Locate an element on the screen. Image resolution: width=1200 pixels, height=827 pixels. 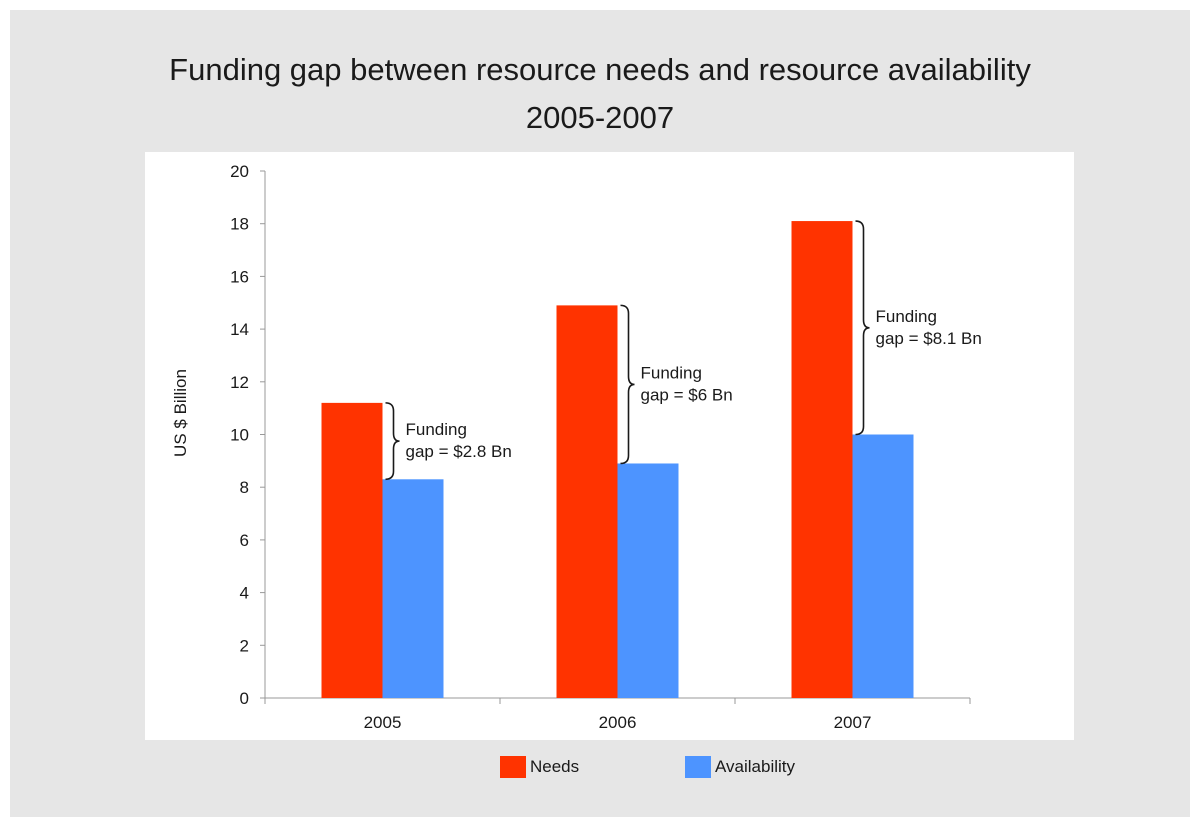
legend-label-availability: Availability is located at coordinates (755, 766).